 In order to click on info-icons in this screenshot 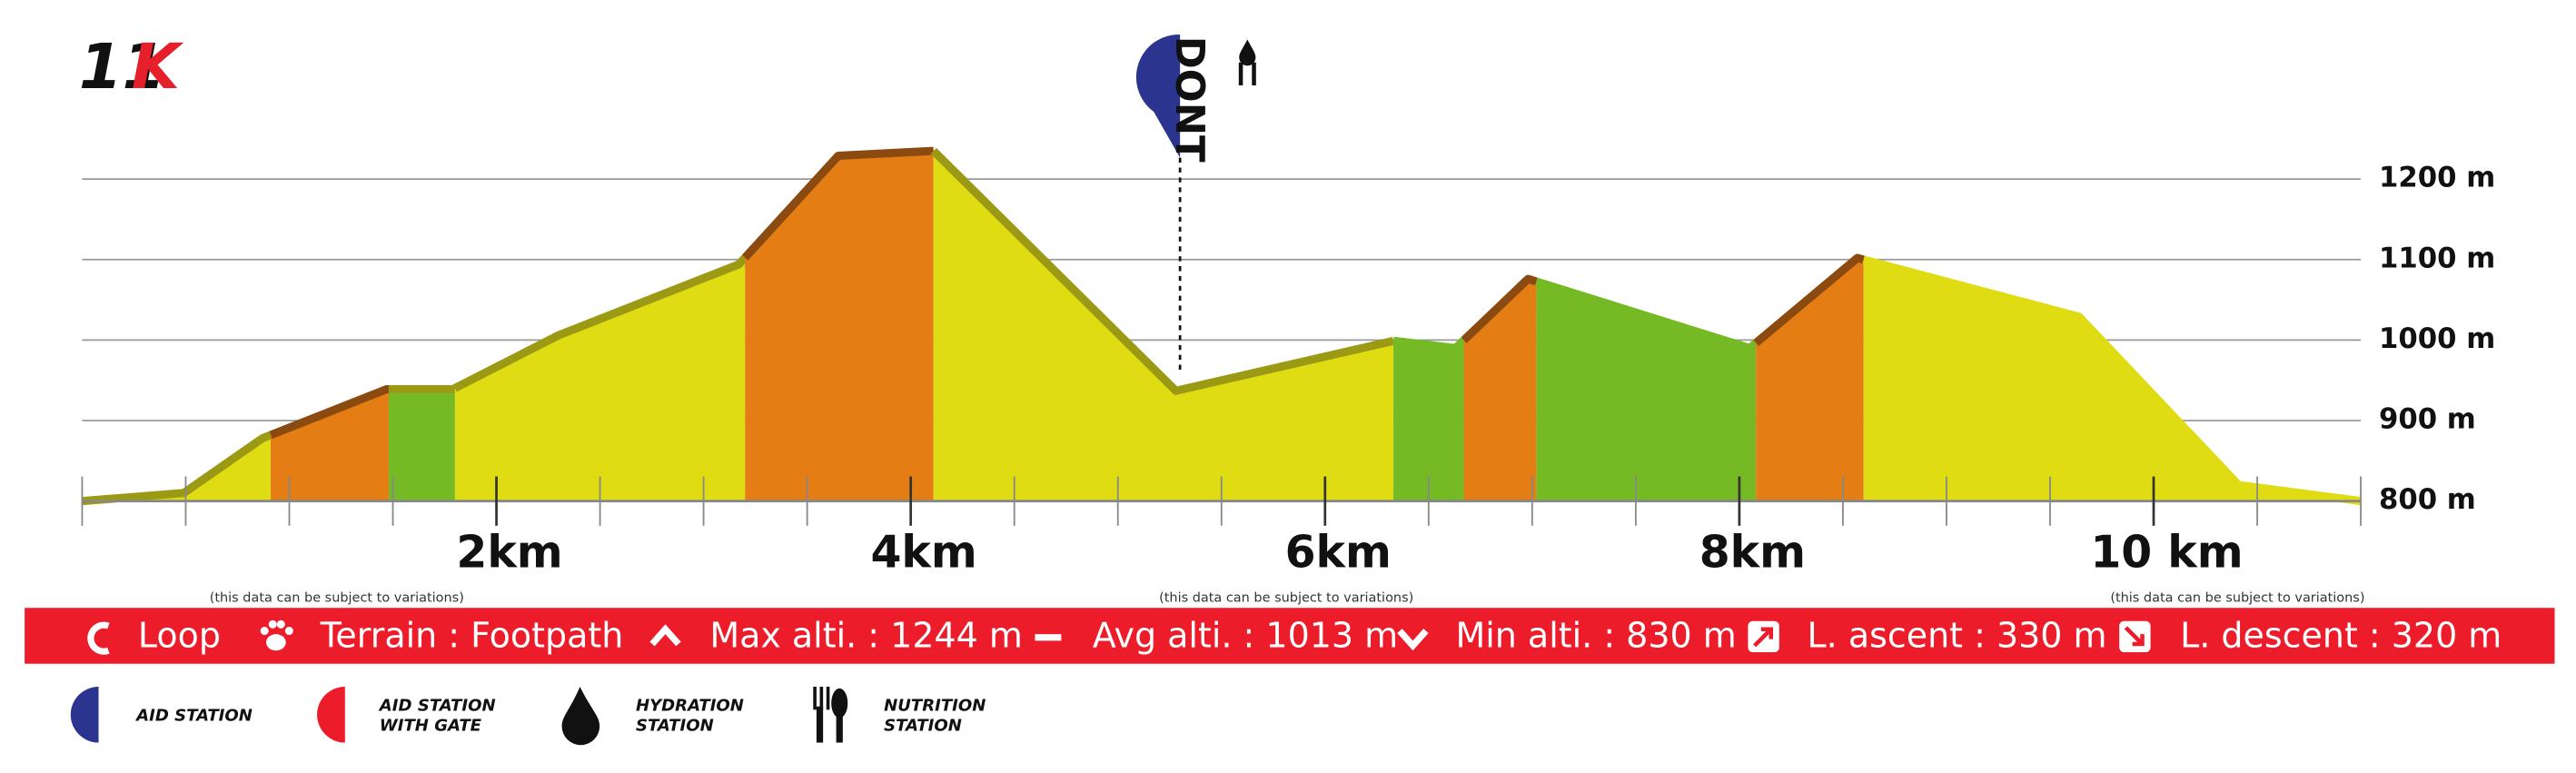, I will do `click(1119, 637)`.